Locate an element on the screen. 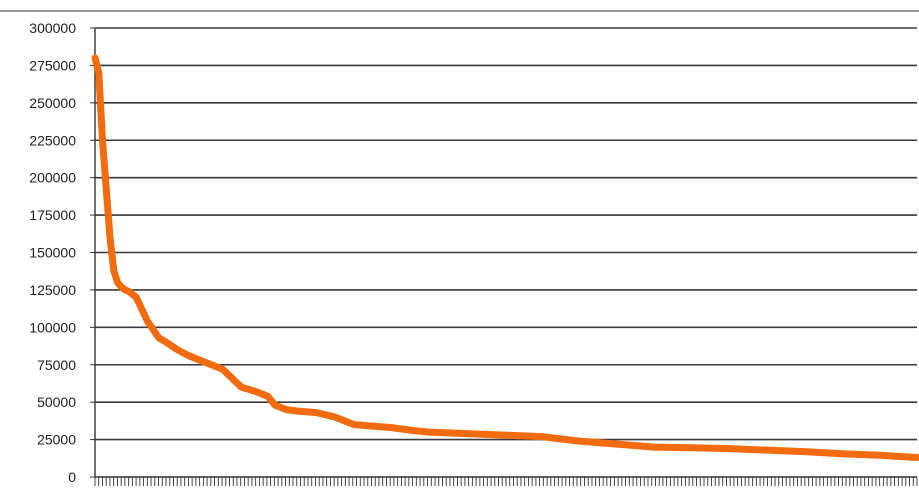  y-tick-label: 300000 is located at coordinates (52, 28).